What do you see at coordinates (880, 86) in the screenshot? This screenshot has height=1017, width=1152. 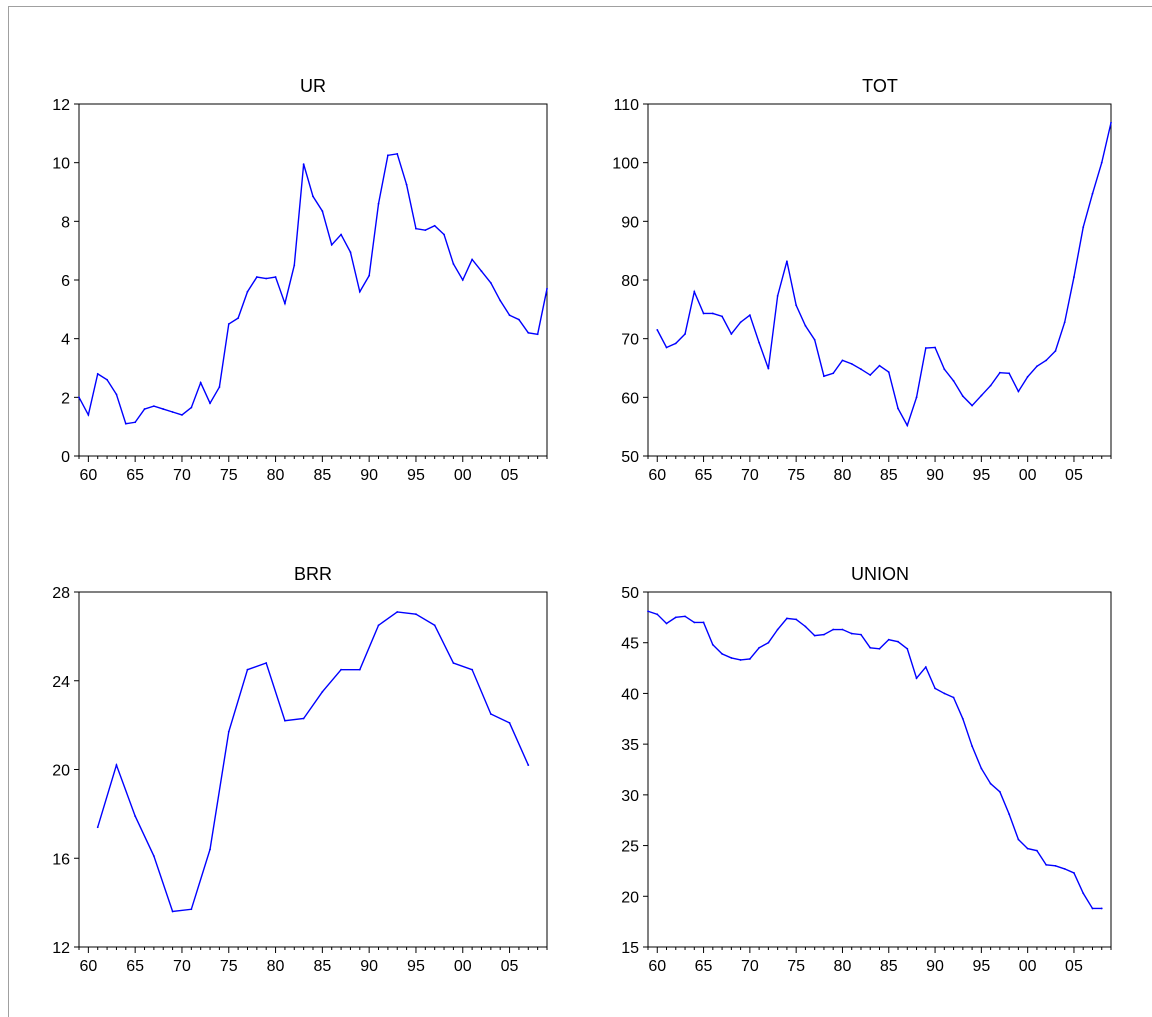 I see `chart-title-tot: TOT` at bounding box center [880, 86].